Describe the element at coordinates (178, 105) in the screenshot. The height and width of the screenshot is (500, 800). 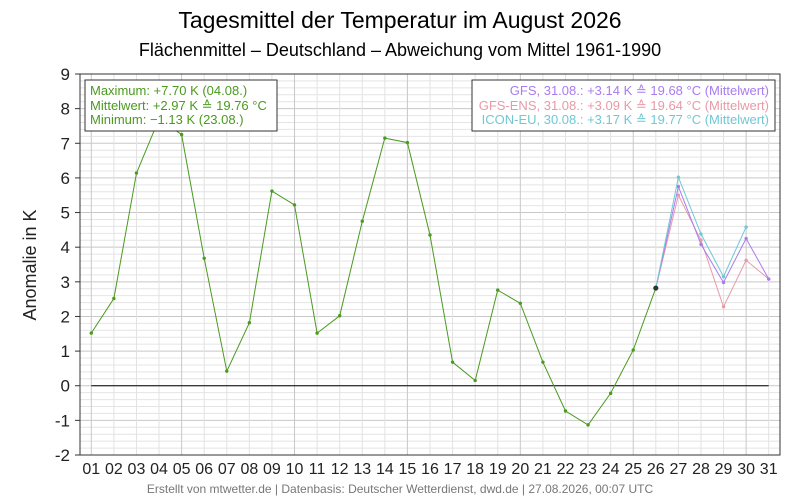
I see `stats-mean: Mittelwert: +2.97 K ≙ 19.76 °C` at that location.